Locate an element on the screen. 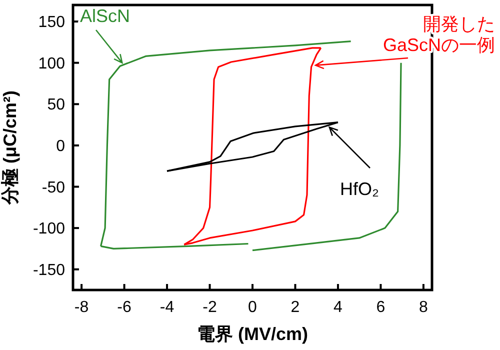  y-tick-label: 0 is located at coordinates (61, 147).